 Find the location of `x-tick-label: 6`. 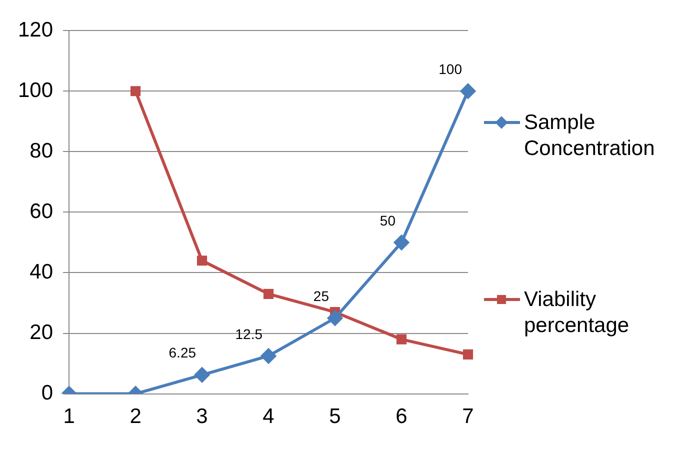

x-tick-label: 6 is located at coordinates (402, 416).